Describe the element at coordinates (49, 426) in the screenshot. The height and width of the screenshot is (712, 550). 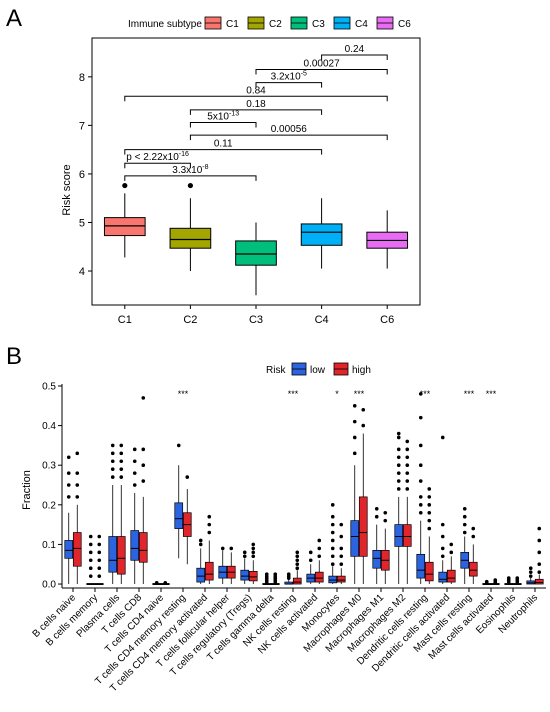
I see `y-tick-label: 0.4` at that location.